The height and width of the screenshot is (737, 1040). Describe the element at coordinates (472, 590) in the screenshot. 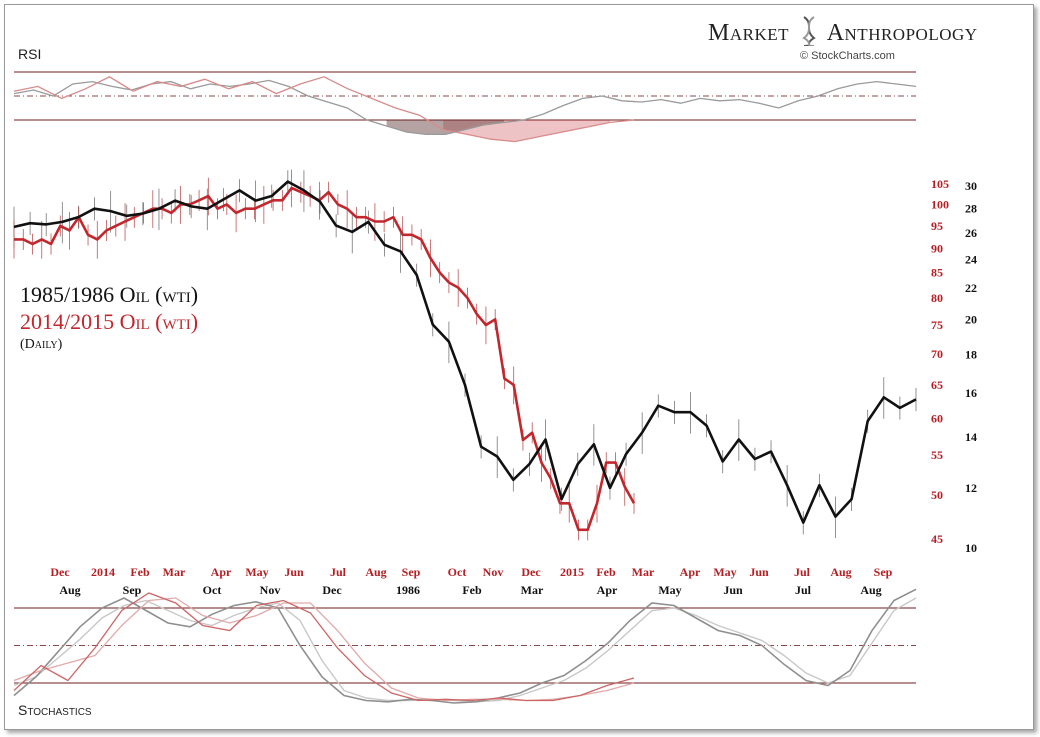

I see `x-label-1985: Feb` at that location.